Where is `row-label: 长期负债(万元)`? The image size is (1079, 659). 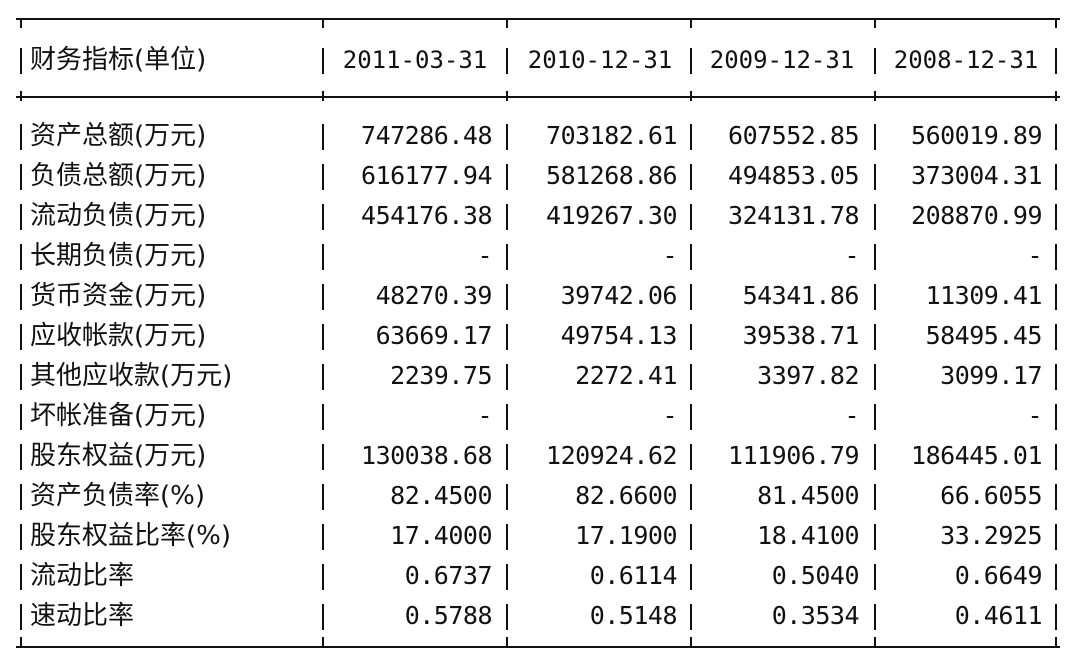 row-label: 长期负债(万元) is located at coordinates (118, 256).